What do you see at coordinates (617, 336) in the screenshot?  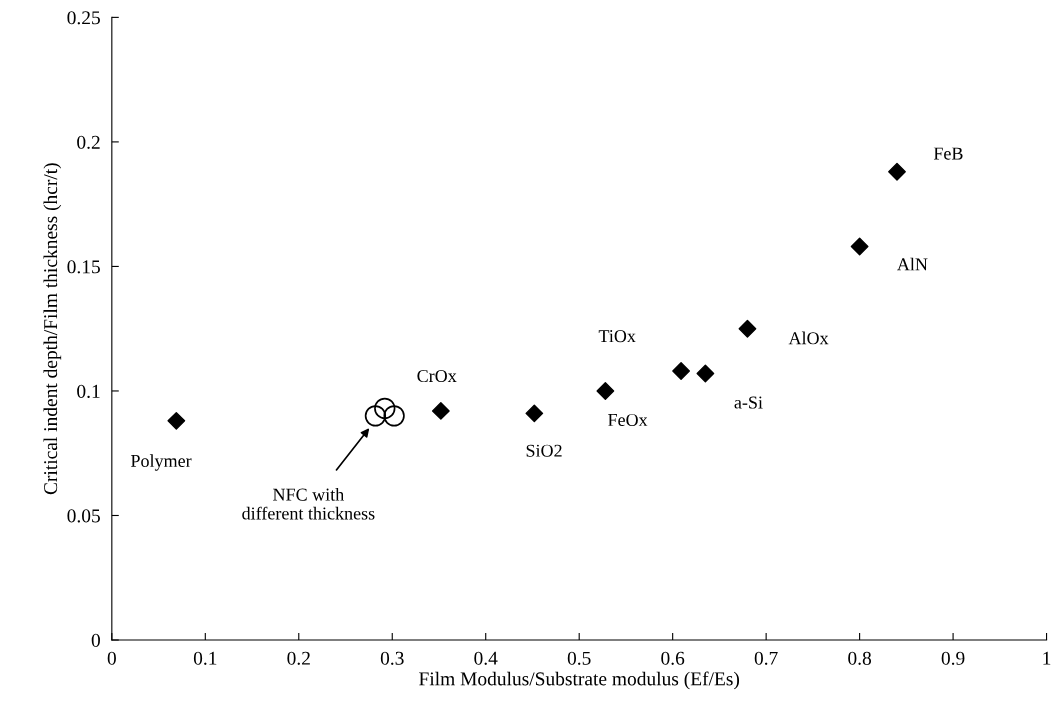 I see `annotation: TiOx` at bounding box center [617, 336].